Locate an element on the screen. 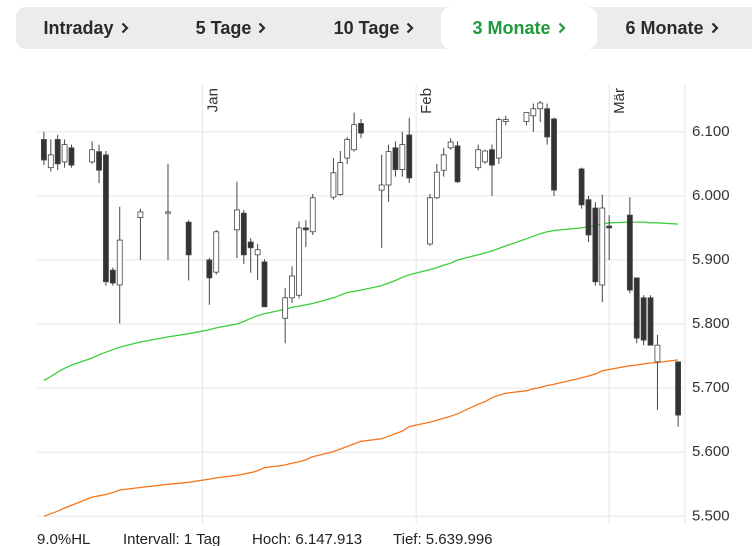  tab-label: 10 Tage is located at coordinates (366, 27).